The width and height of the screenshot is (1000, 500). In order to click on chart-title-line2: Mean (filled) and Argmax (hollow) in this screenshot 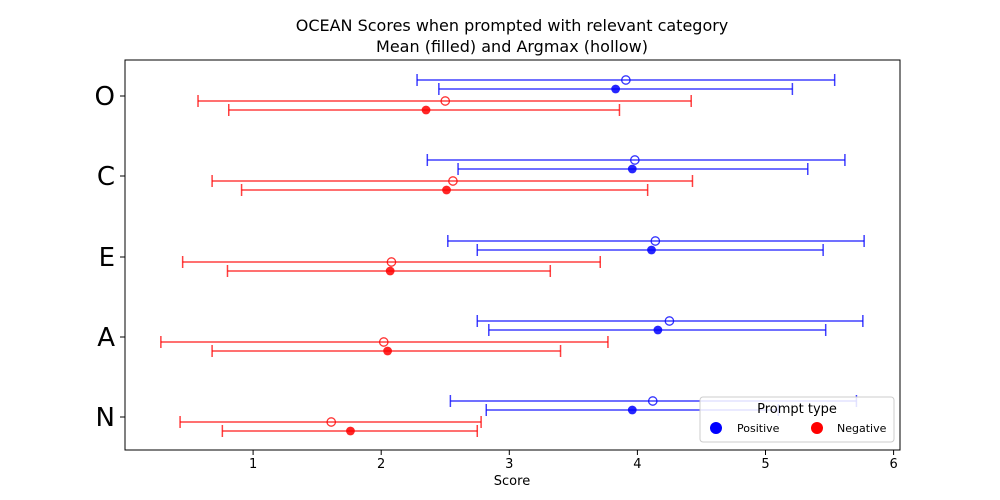, I will do `click(512, 46)`.